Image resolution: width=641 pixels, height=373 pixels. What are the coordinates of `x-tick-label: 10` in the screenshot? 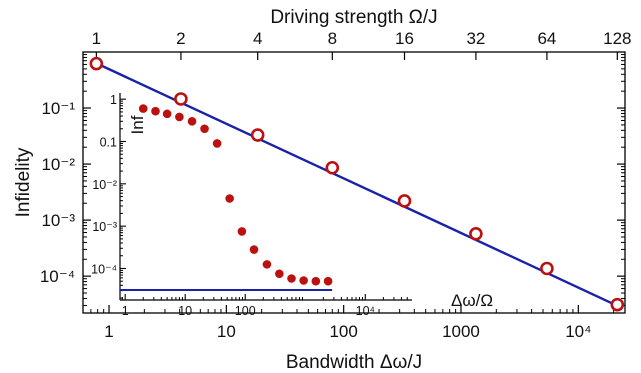 It's located at (226, 331).